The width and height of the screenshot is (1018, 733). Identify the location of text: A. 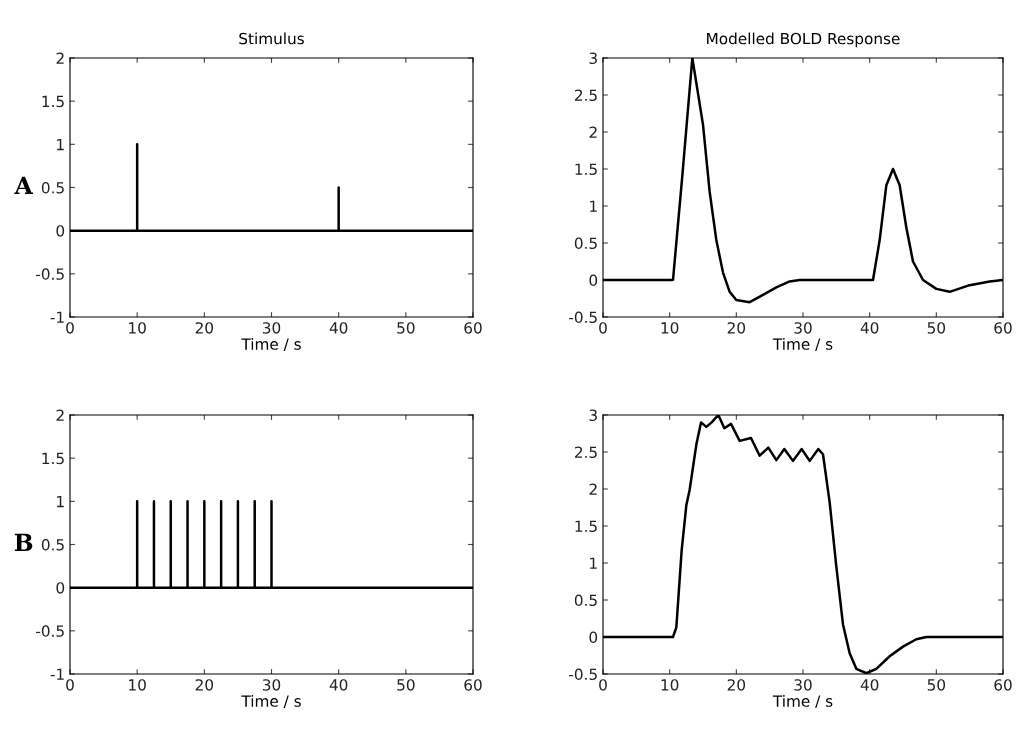
(24, 185).